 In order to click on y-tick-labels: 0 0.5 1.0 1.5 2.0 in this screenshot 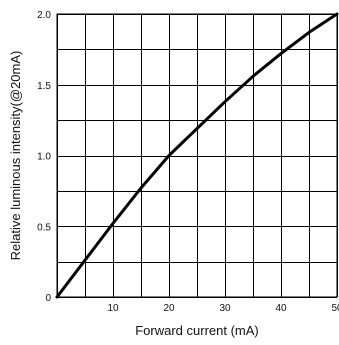, I will do `click(44, 157)`.